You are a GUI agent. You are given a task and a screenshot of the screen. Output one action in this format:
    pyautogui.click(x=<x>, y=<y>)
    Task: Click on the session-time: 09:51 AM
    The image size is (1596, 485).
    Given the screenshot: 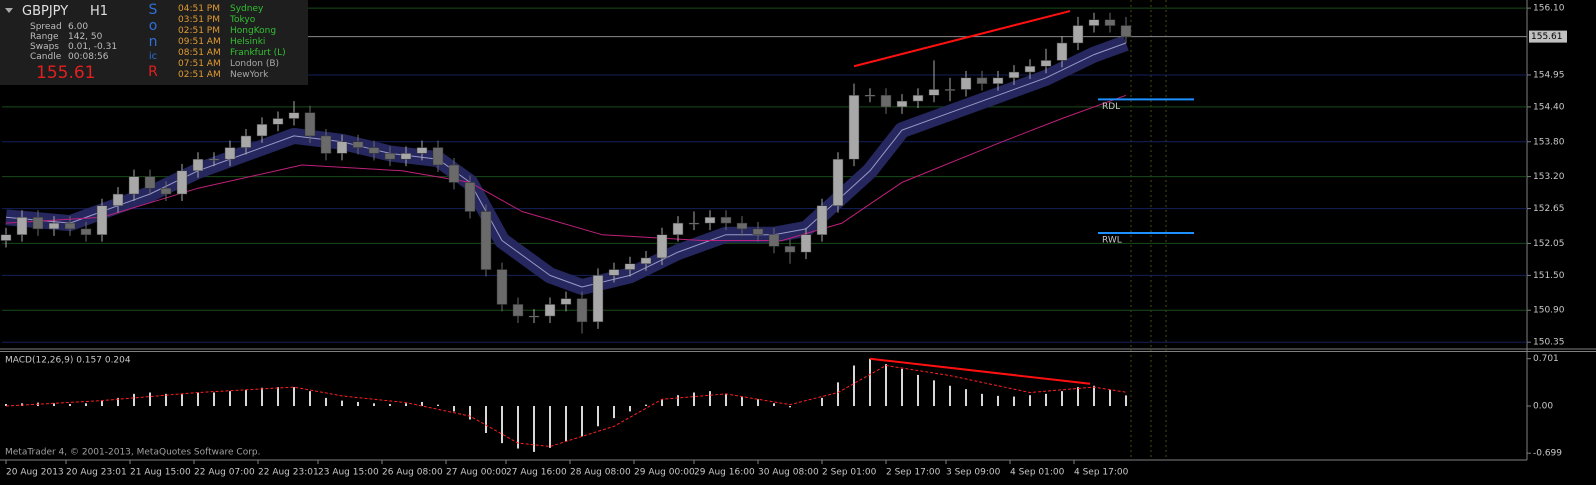 What is the action you would take?
    pyautogui.click(x=199, y=42)
    